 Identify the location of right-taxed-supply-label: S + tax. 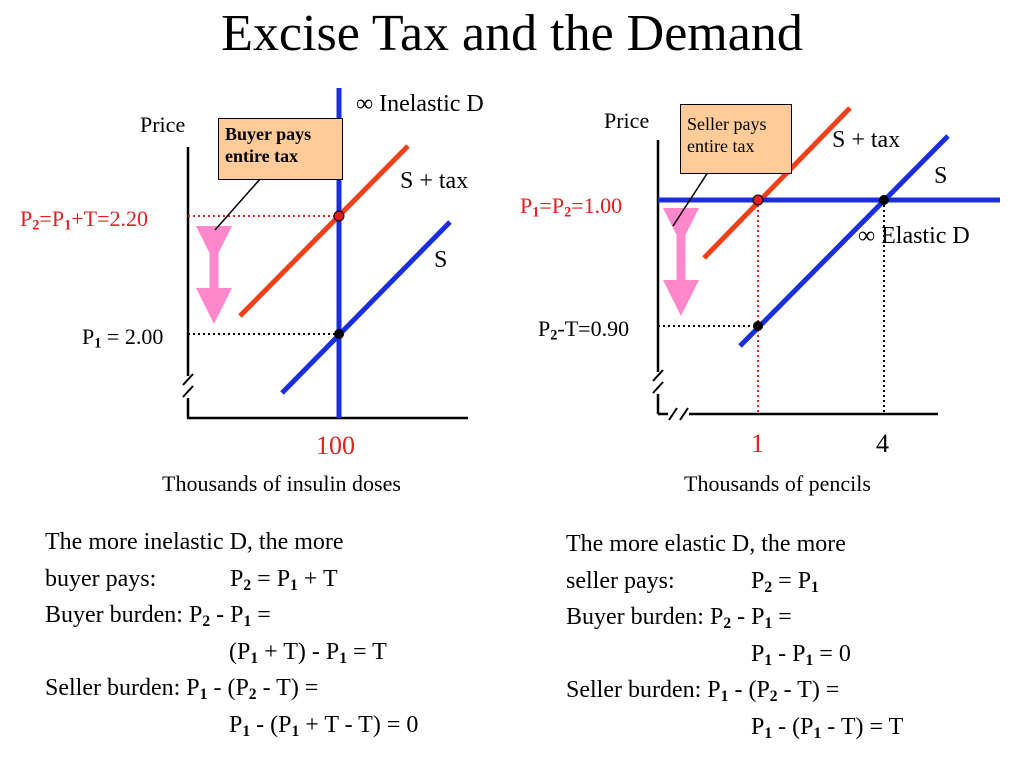
(866, 140).